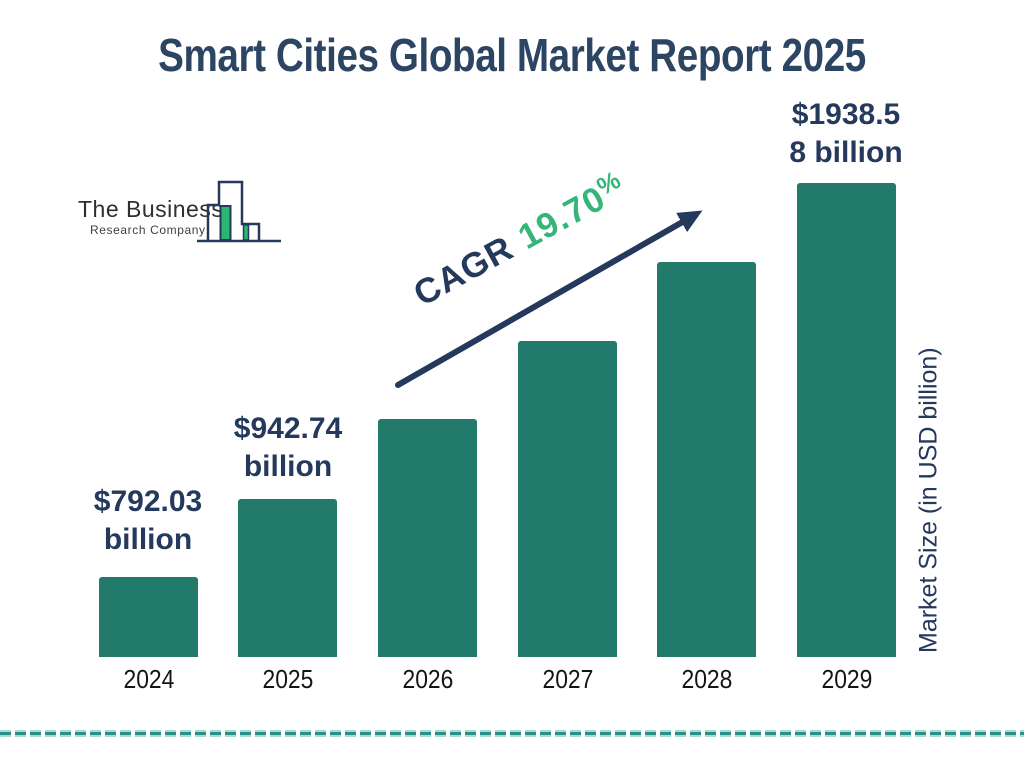 The height and width of the screenshot is (768, 1024). Describe the element at coordinates (928, 500) in the screenshot. I see `y-axis-label: Market Size (in USD billion)` at that location.